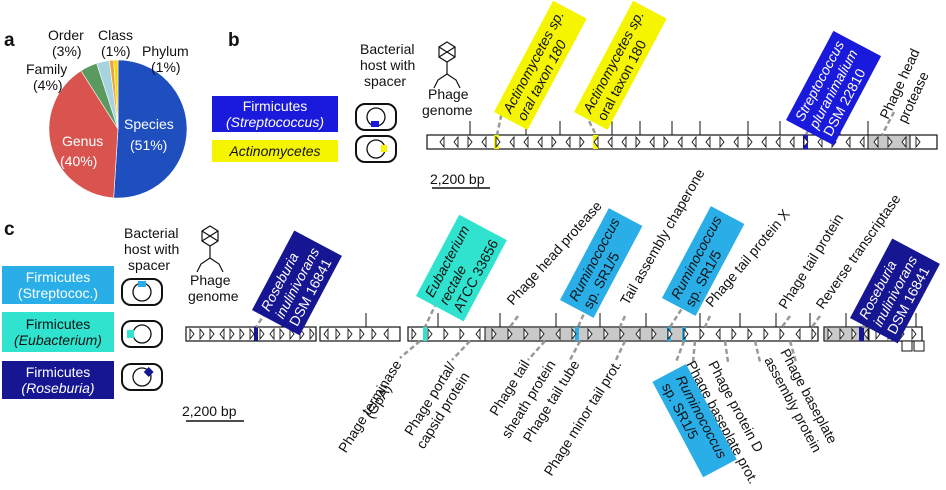 Image resolution: width=946 pixels, height=490 pixels. What do you see at coordinates (275, 151) in the screenshot?
I see `legend-actinomycetes: Actinomycetes` at bounding box center [275, 151].